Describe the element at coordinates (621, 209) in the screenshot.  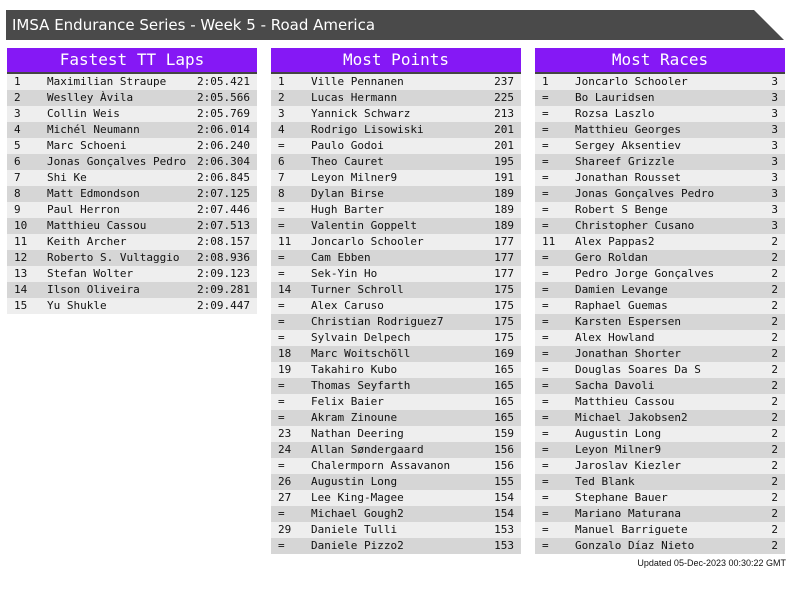
I see `driver-name: Robert S Benge` at that location.